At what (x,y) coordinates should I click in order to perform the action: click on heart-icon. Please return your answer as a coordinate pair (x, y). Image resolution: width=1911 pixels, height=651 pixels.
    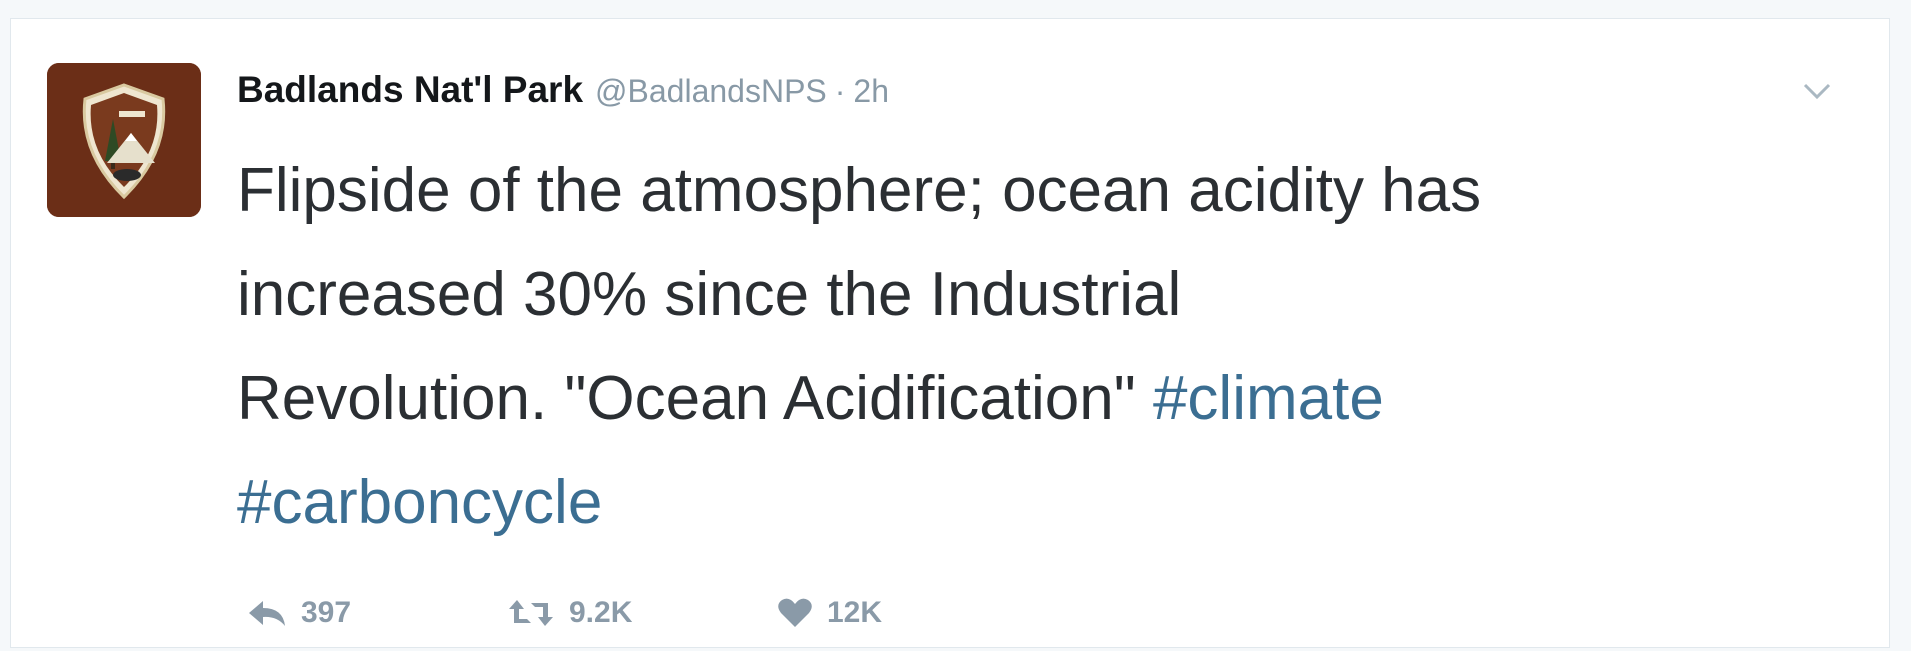
    Looking at the image, I should click on (795, 612).